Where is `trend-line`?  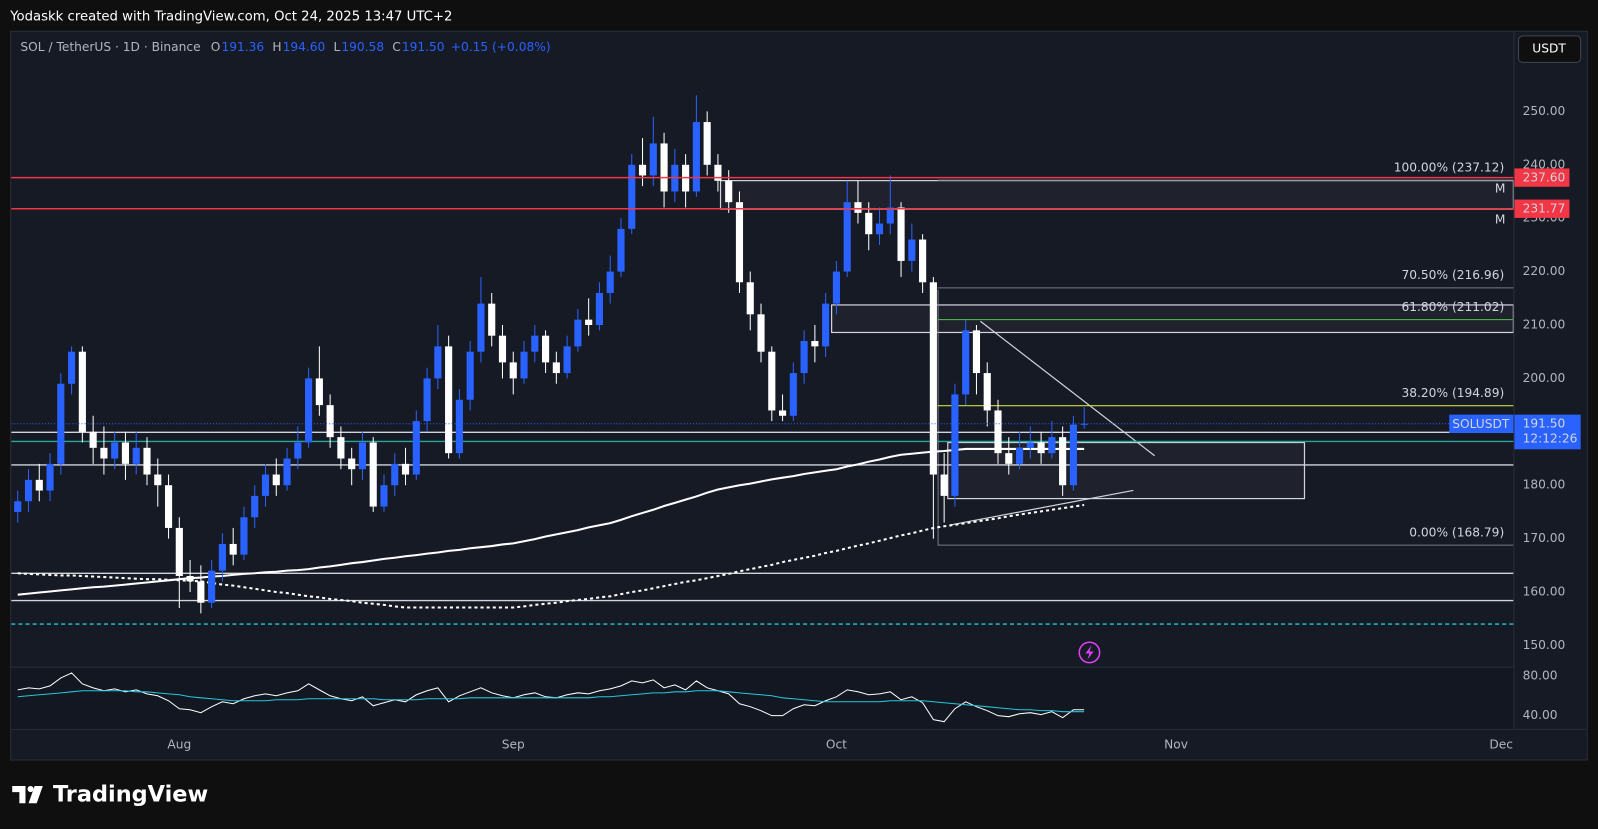 trend-line is located at coordinates (1068, 388).